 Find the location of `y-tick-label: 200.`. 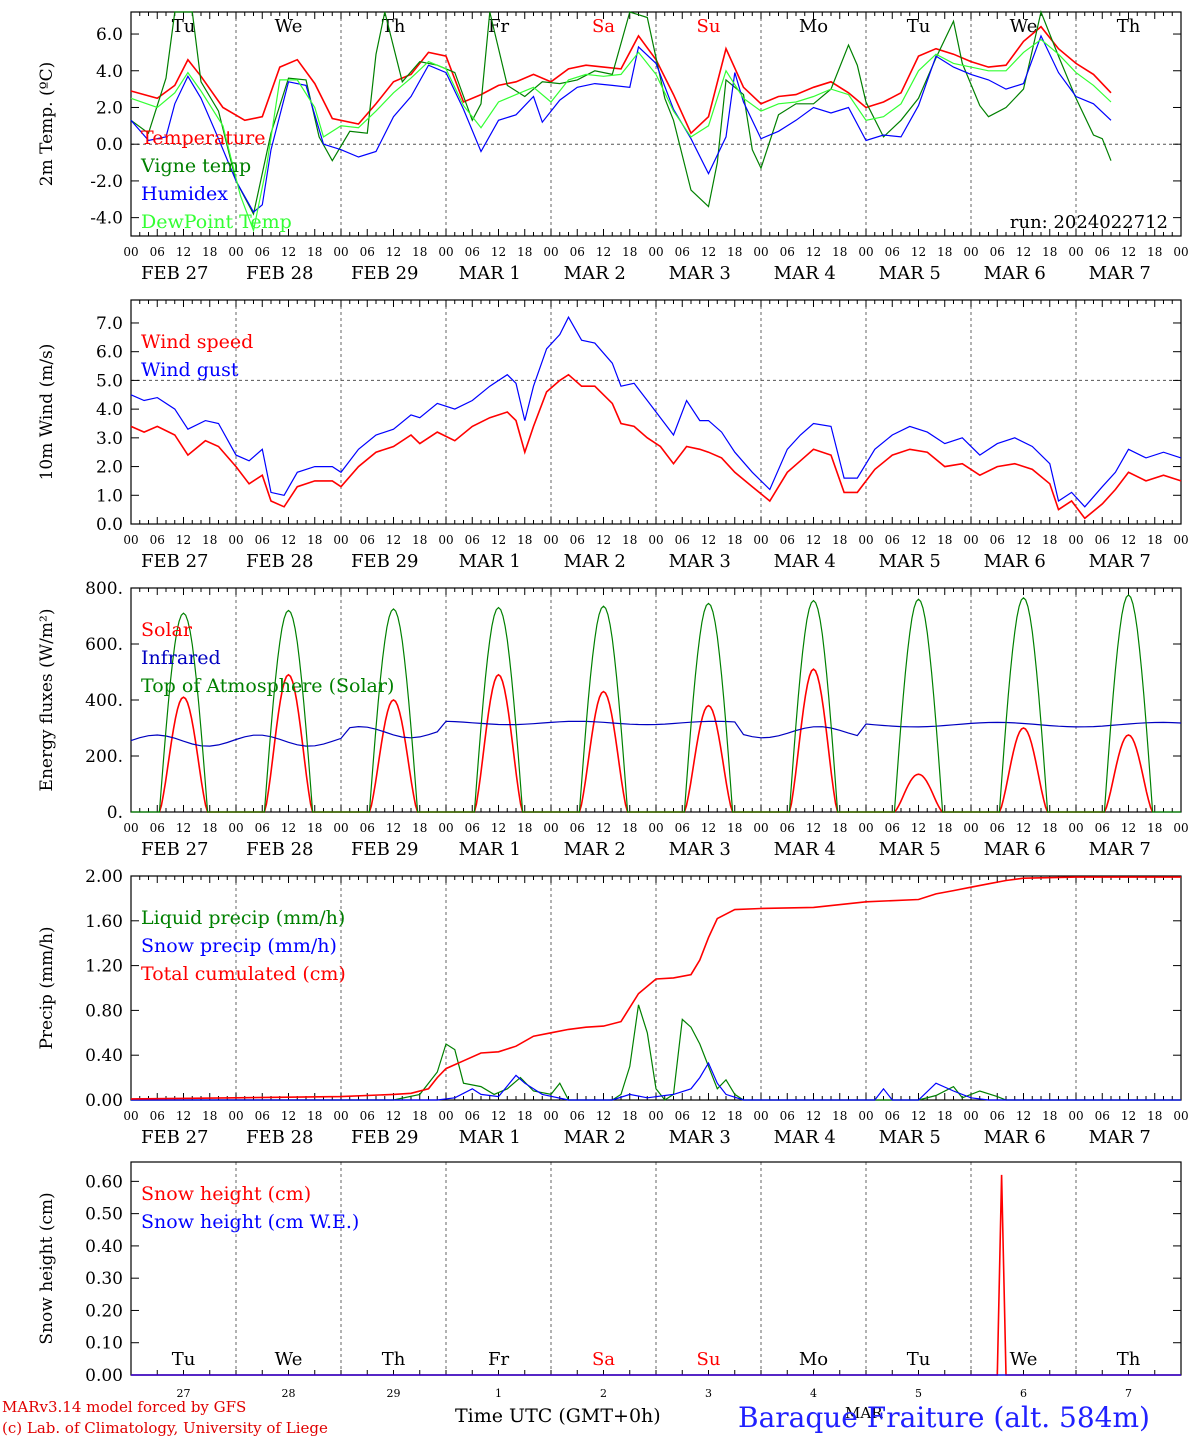

y-tick-label: 200. is located at coordinates (104, 757).